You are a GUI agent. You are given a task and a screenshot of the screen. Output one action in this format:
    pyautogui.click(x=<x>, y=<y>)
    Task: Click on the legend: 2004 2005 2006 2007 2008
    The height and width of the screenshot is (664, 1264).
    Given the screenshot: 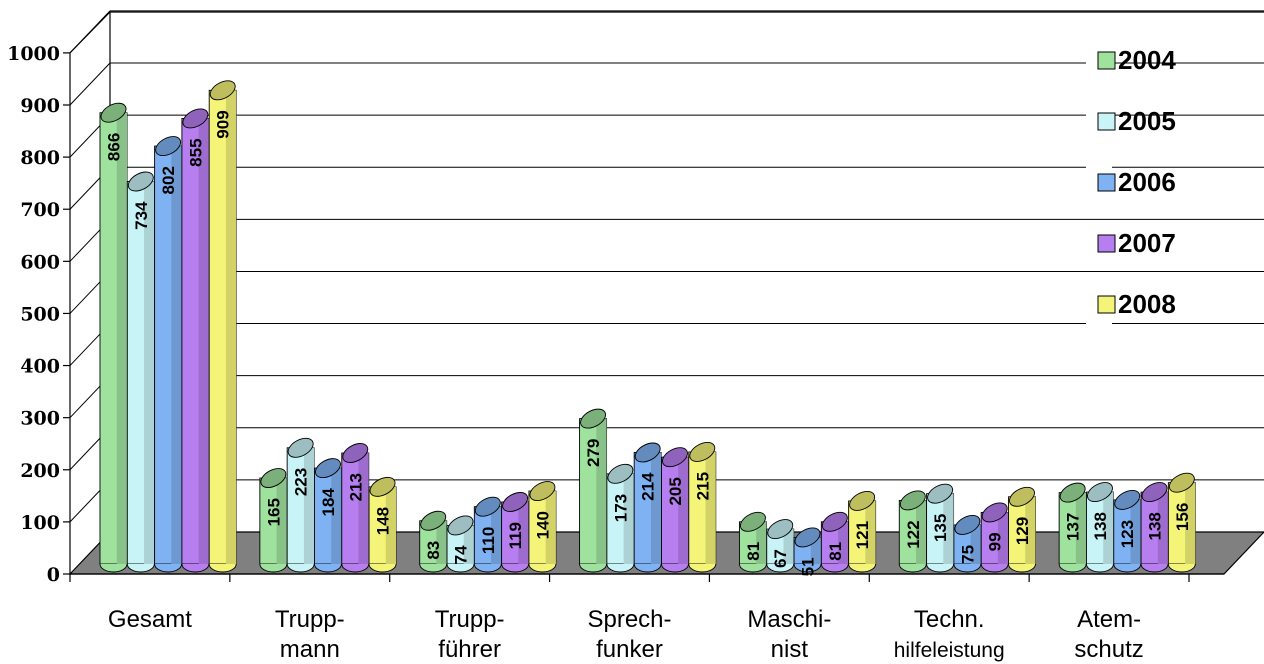 What is the action you would take?
    pyautogui.click(x=1131, y=182)
    